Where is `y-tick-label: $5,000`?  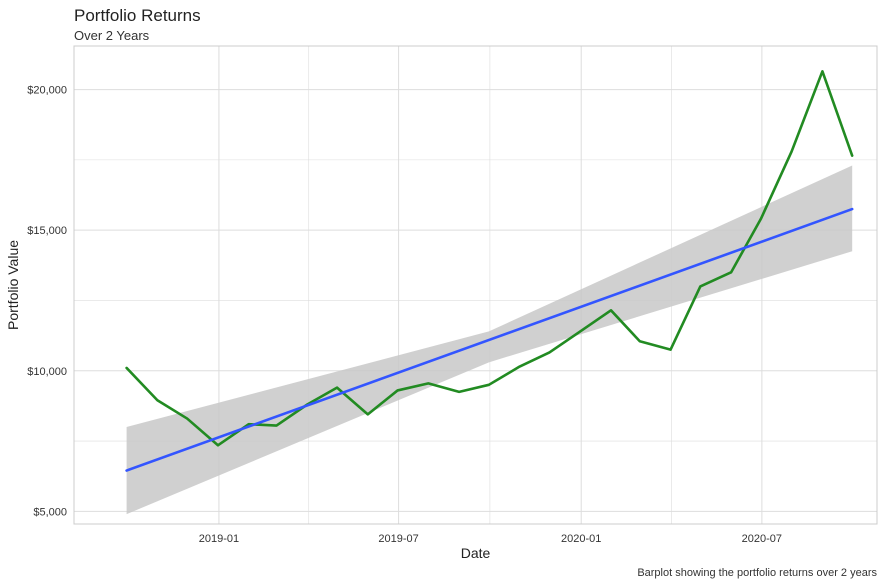
y-tick-label: $5,000 is located at coordinates (50, 512).